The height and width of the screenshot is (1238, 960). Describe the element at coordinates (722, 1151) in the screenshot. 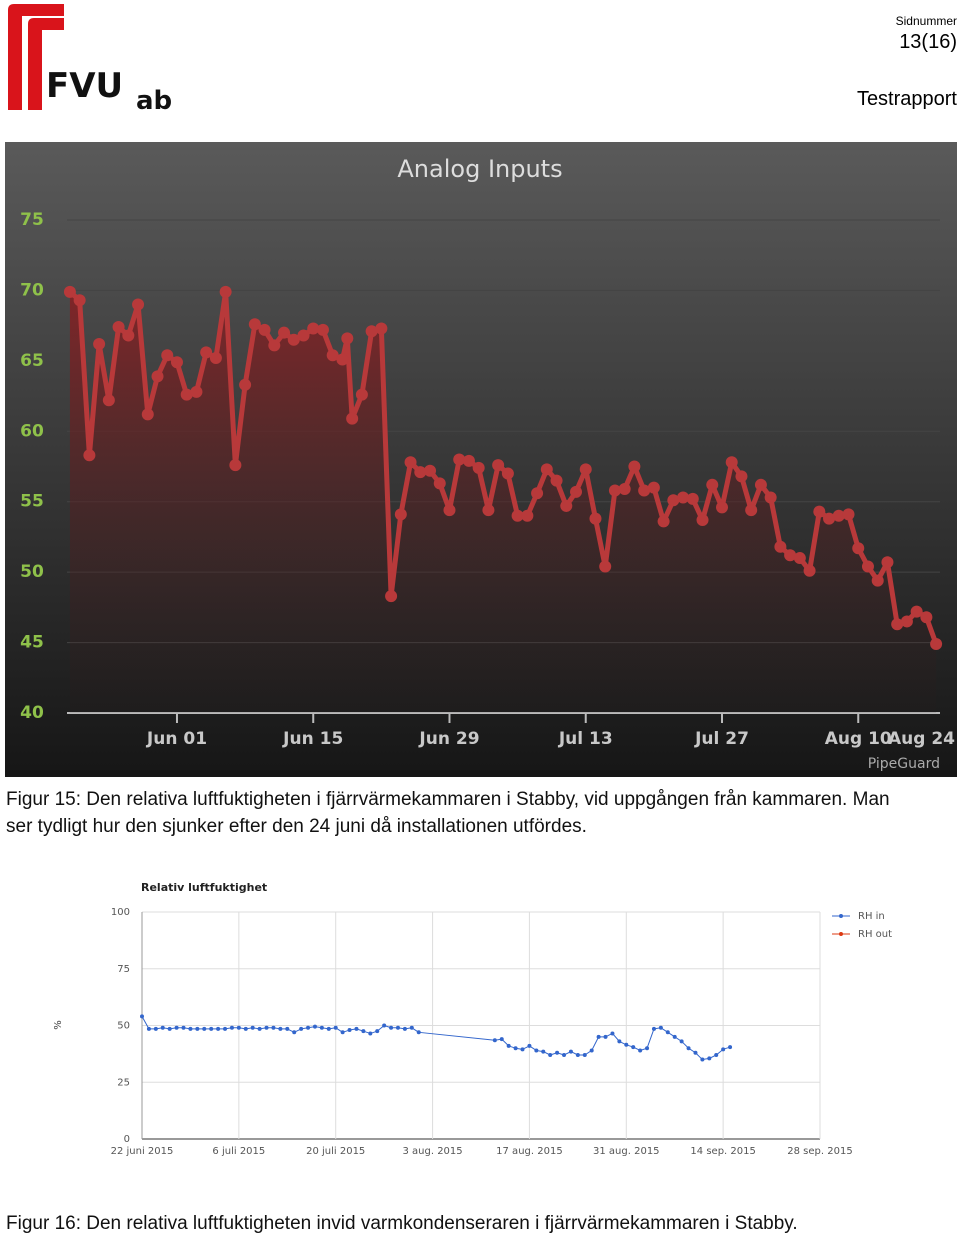

I see `x-tick-label: 14 sep. 2015` at that location.